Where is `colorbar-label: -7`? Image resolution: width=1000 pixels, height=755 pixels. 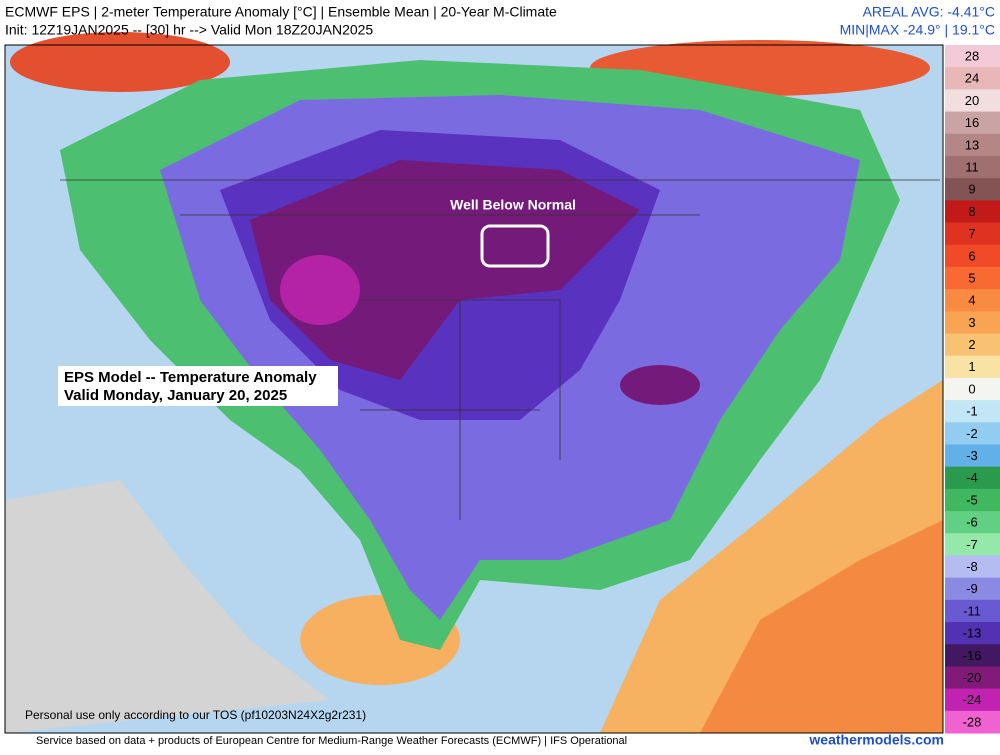 colorbar-label: -7 is located at coordinates (972, 544).